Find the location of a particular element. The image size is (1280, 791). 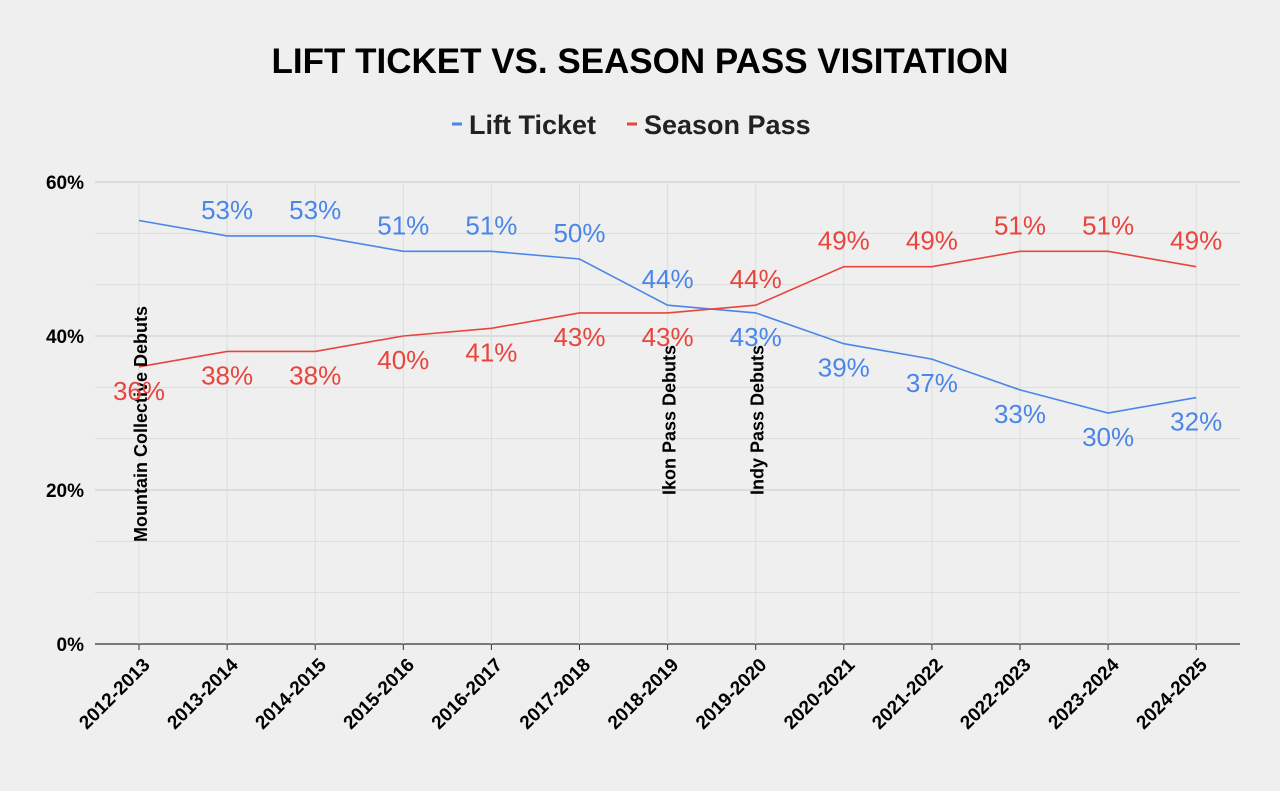

x-tick-label: 2020-2021 is located at coordinates (819, 693).